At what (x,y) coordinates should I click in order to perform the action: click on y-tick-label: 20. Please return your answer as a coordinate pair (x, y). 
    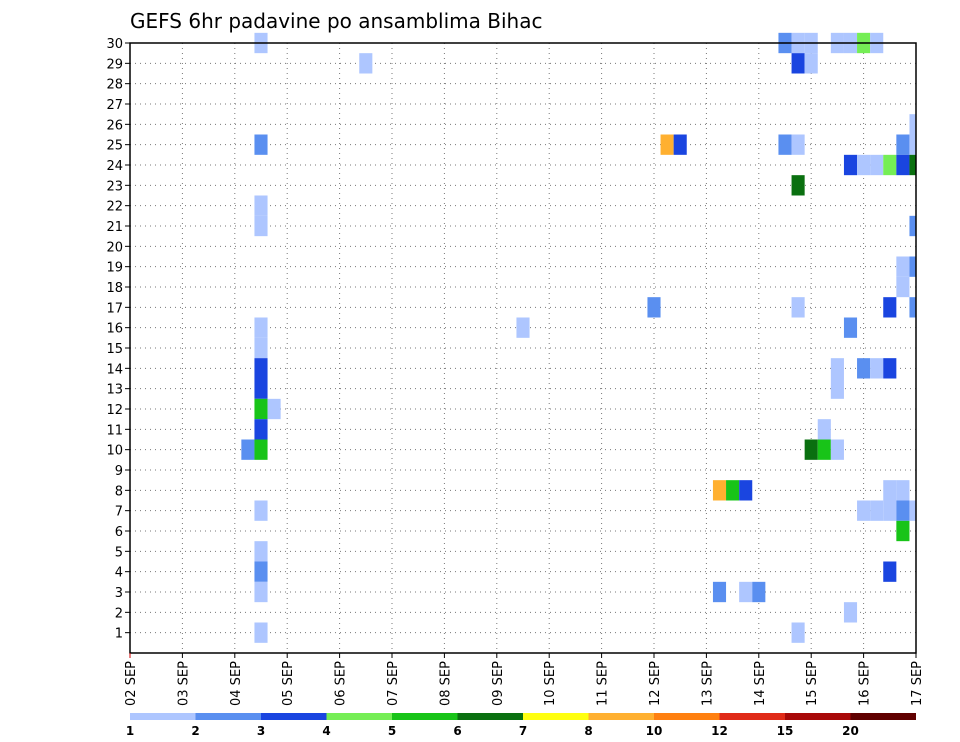
    Looking at the image, I should click on (114, 247).